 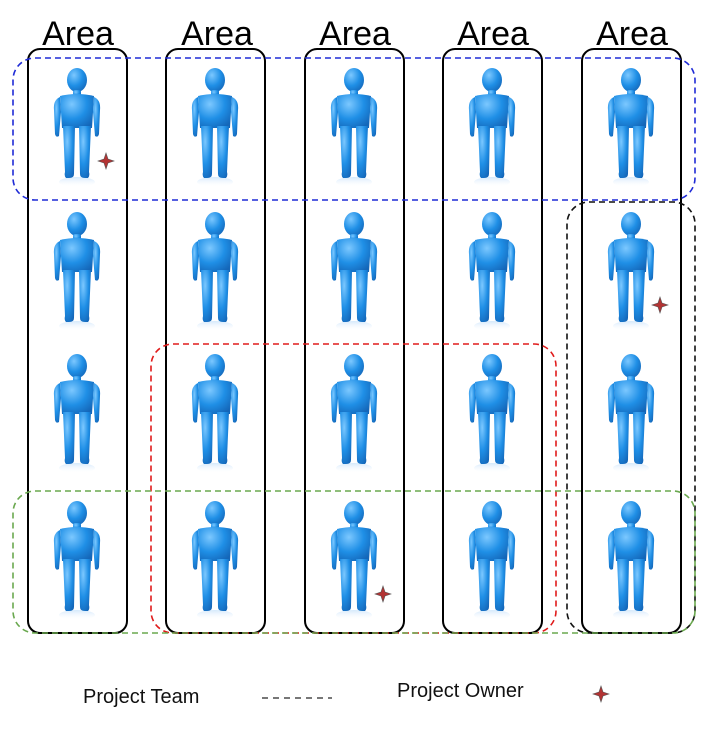 I want to click on area-label-3: Area, so click(x=355, y=34).